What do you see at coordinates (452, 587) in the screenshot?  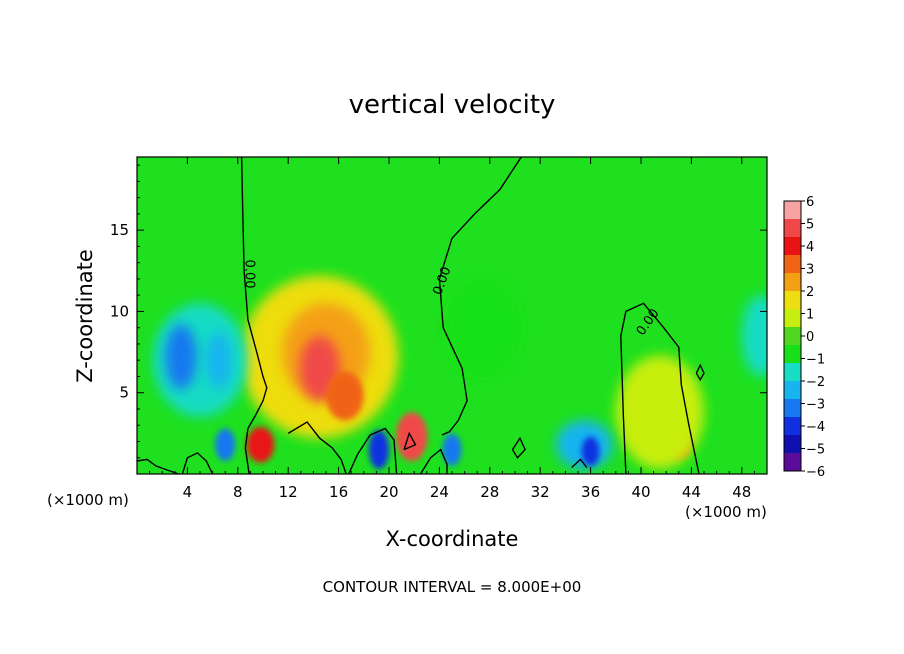 I see `contour-interval-note: CONTOUR INTERVAL = 8.000E+00` at bounding box center [452, 587].